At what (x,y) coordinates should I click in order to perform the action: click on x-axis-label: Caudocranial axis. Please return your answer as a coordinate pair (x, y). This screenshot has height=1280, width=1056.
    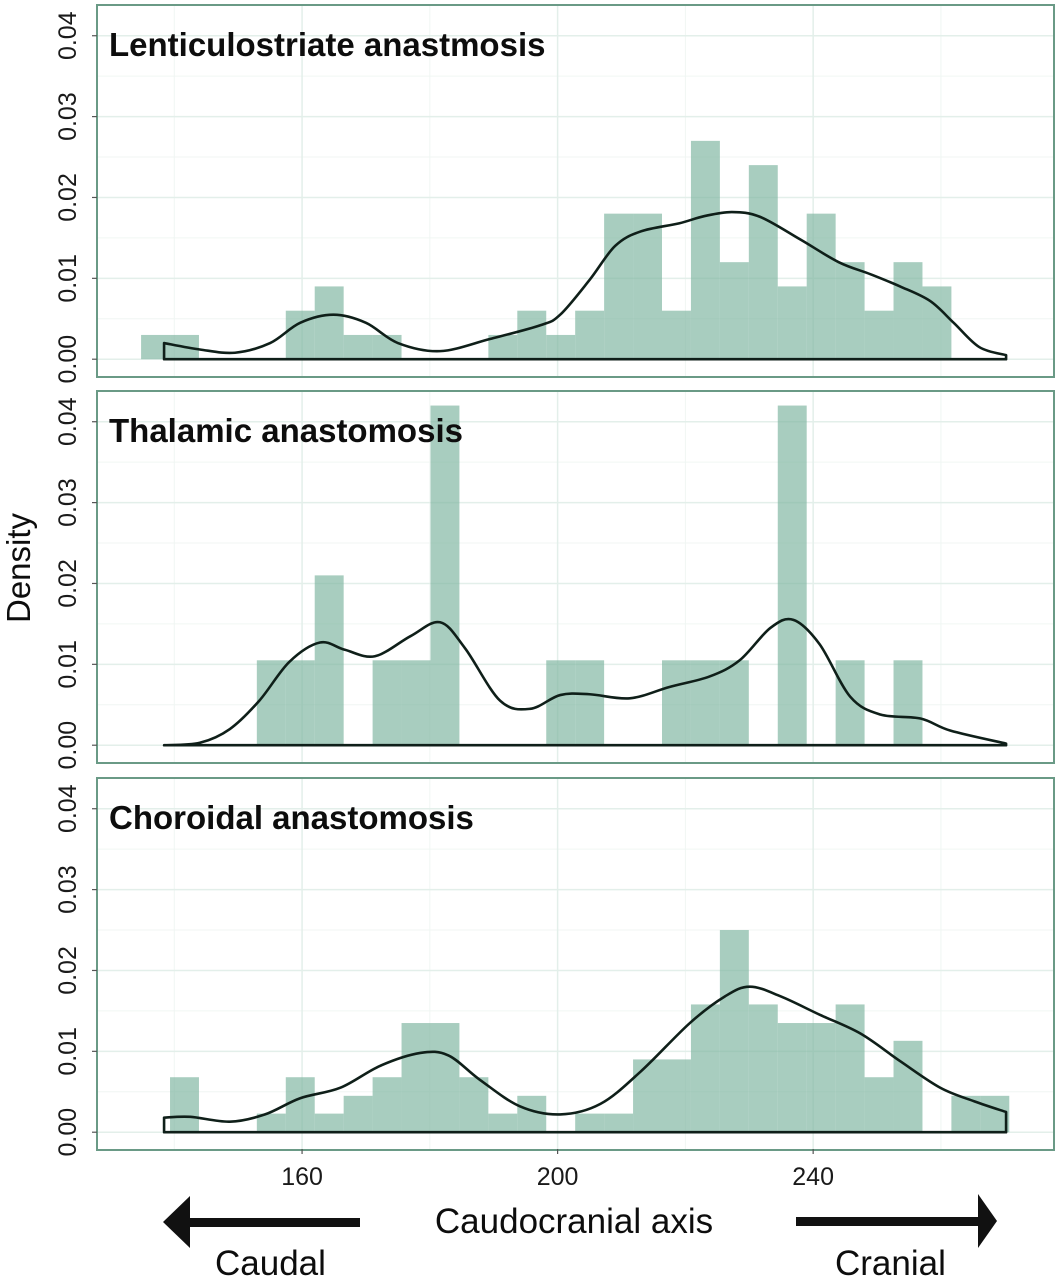
    Looking at the image, I should click on (574, 1221).